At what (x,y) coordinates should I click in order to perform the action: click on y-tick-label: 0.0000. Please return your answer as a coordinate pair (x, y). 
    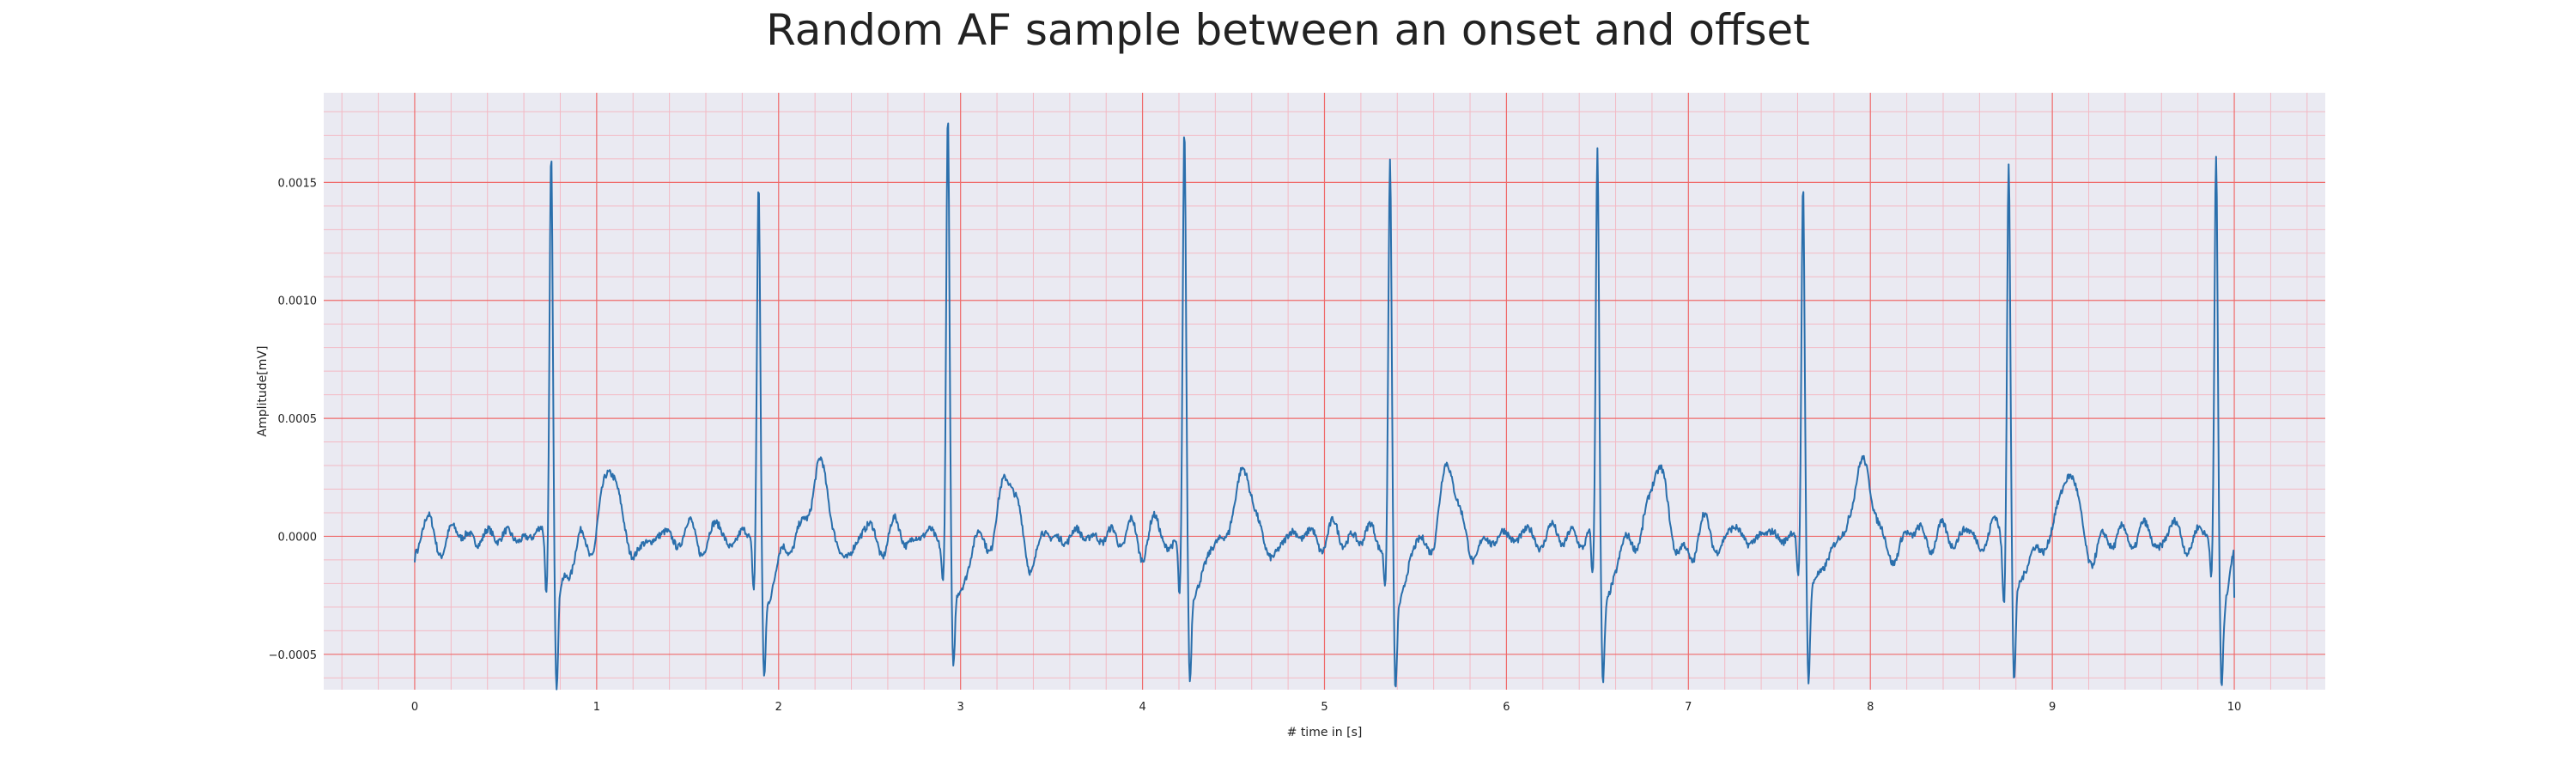
    Looking at the image, I should click on (298, 537).